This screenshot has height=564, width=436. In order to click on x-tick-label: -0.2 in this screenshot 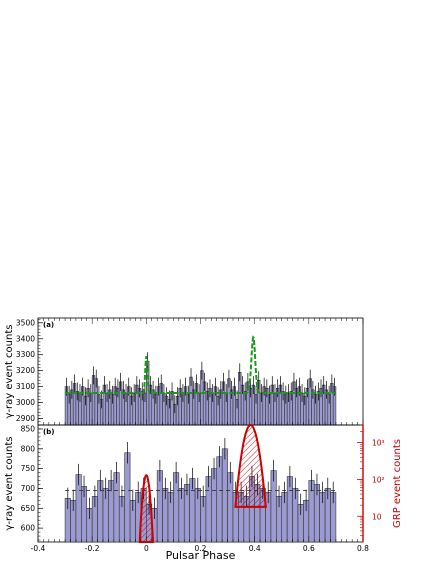, I will do `click(92, 548)`.